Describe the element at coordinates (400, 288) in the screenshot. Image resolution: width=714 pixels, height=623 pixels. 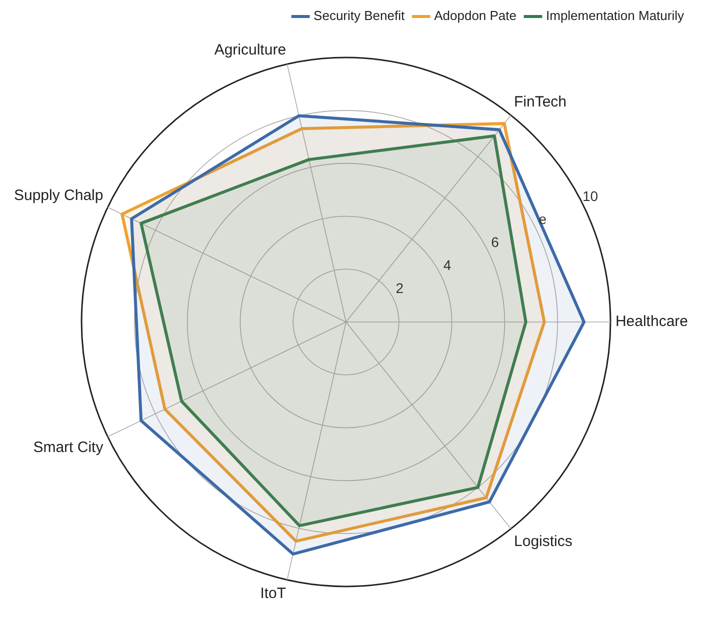
I see `y-tick-label: 2` at that location.